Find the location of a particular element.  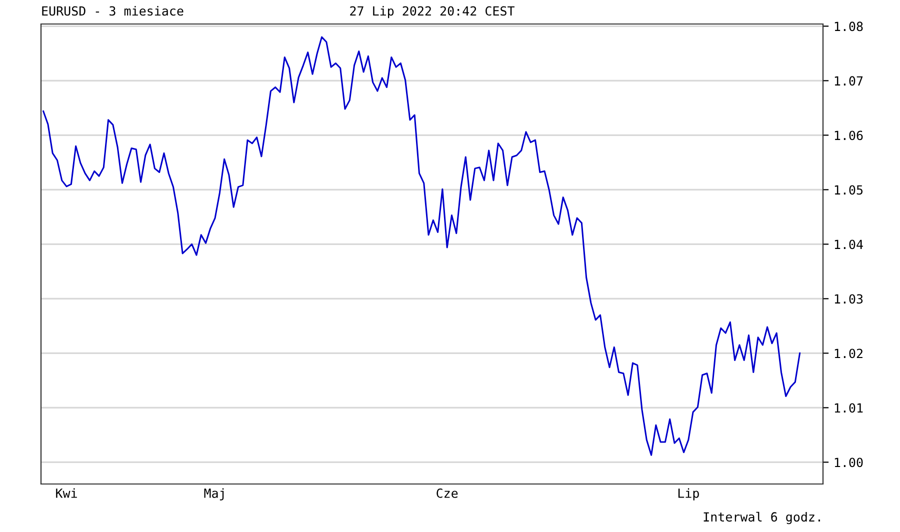

x-tick-label: Lip is located at coordinates (688, 494).